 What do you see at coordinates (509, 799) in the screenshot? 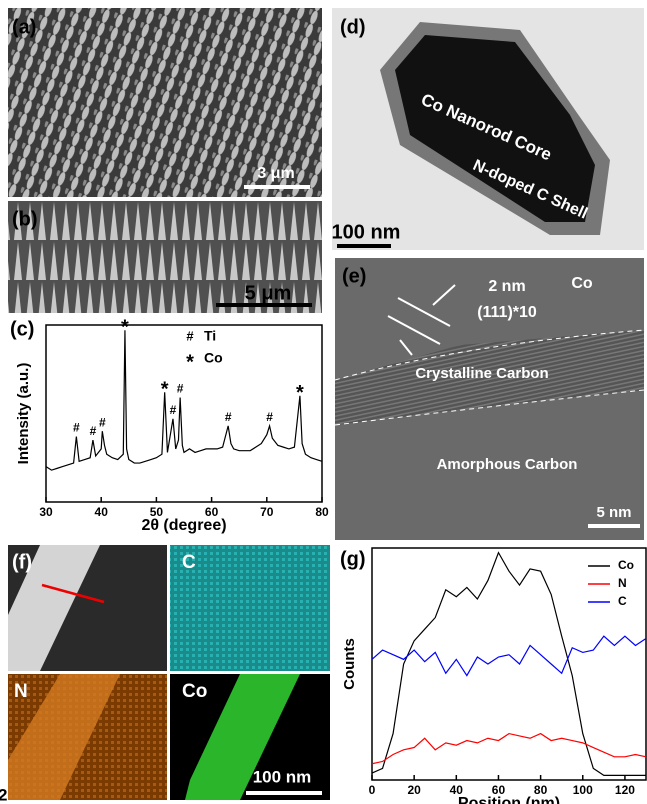
I see `x-axis-label: Position (nm)` at bounding box center [509, 799].